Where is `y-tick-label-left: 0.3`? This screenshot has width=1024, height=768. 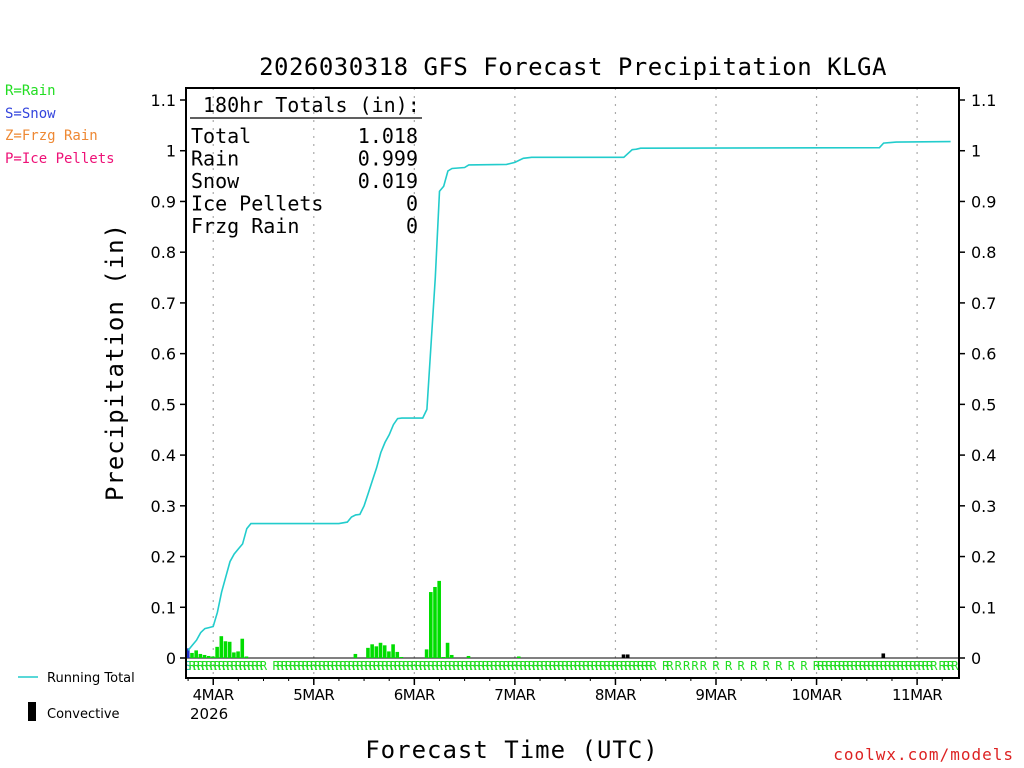 y-tick-label-left: 0.3 is located at coordinates (163, 506).